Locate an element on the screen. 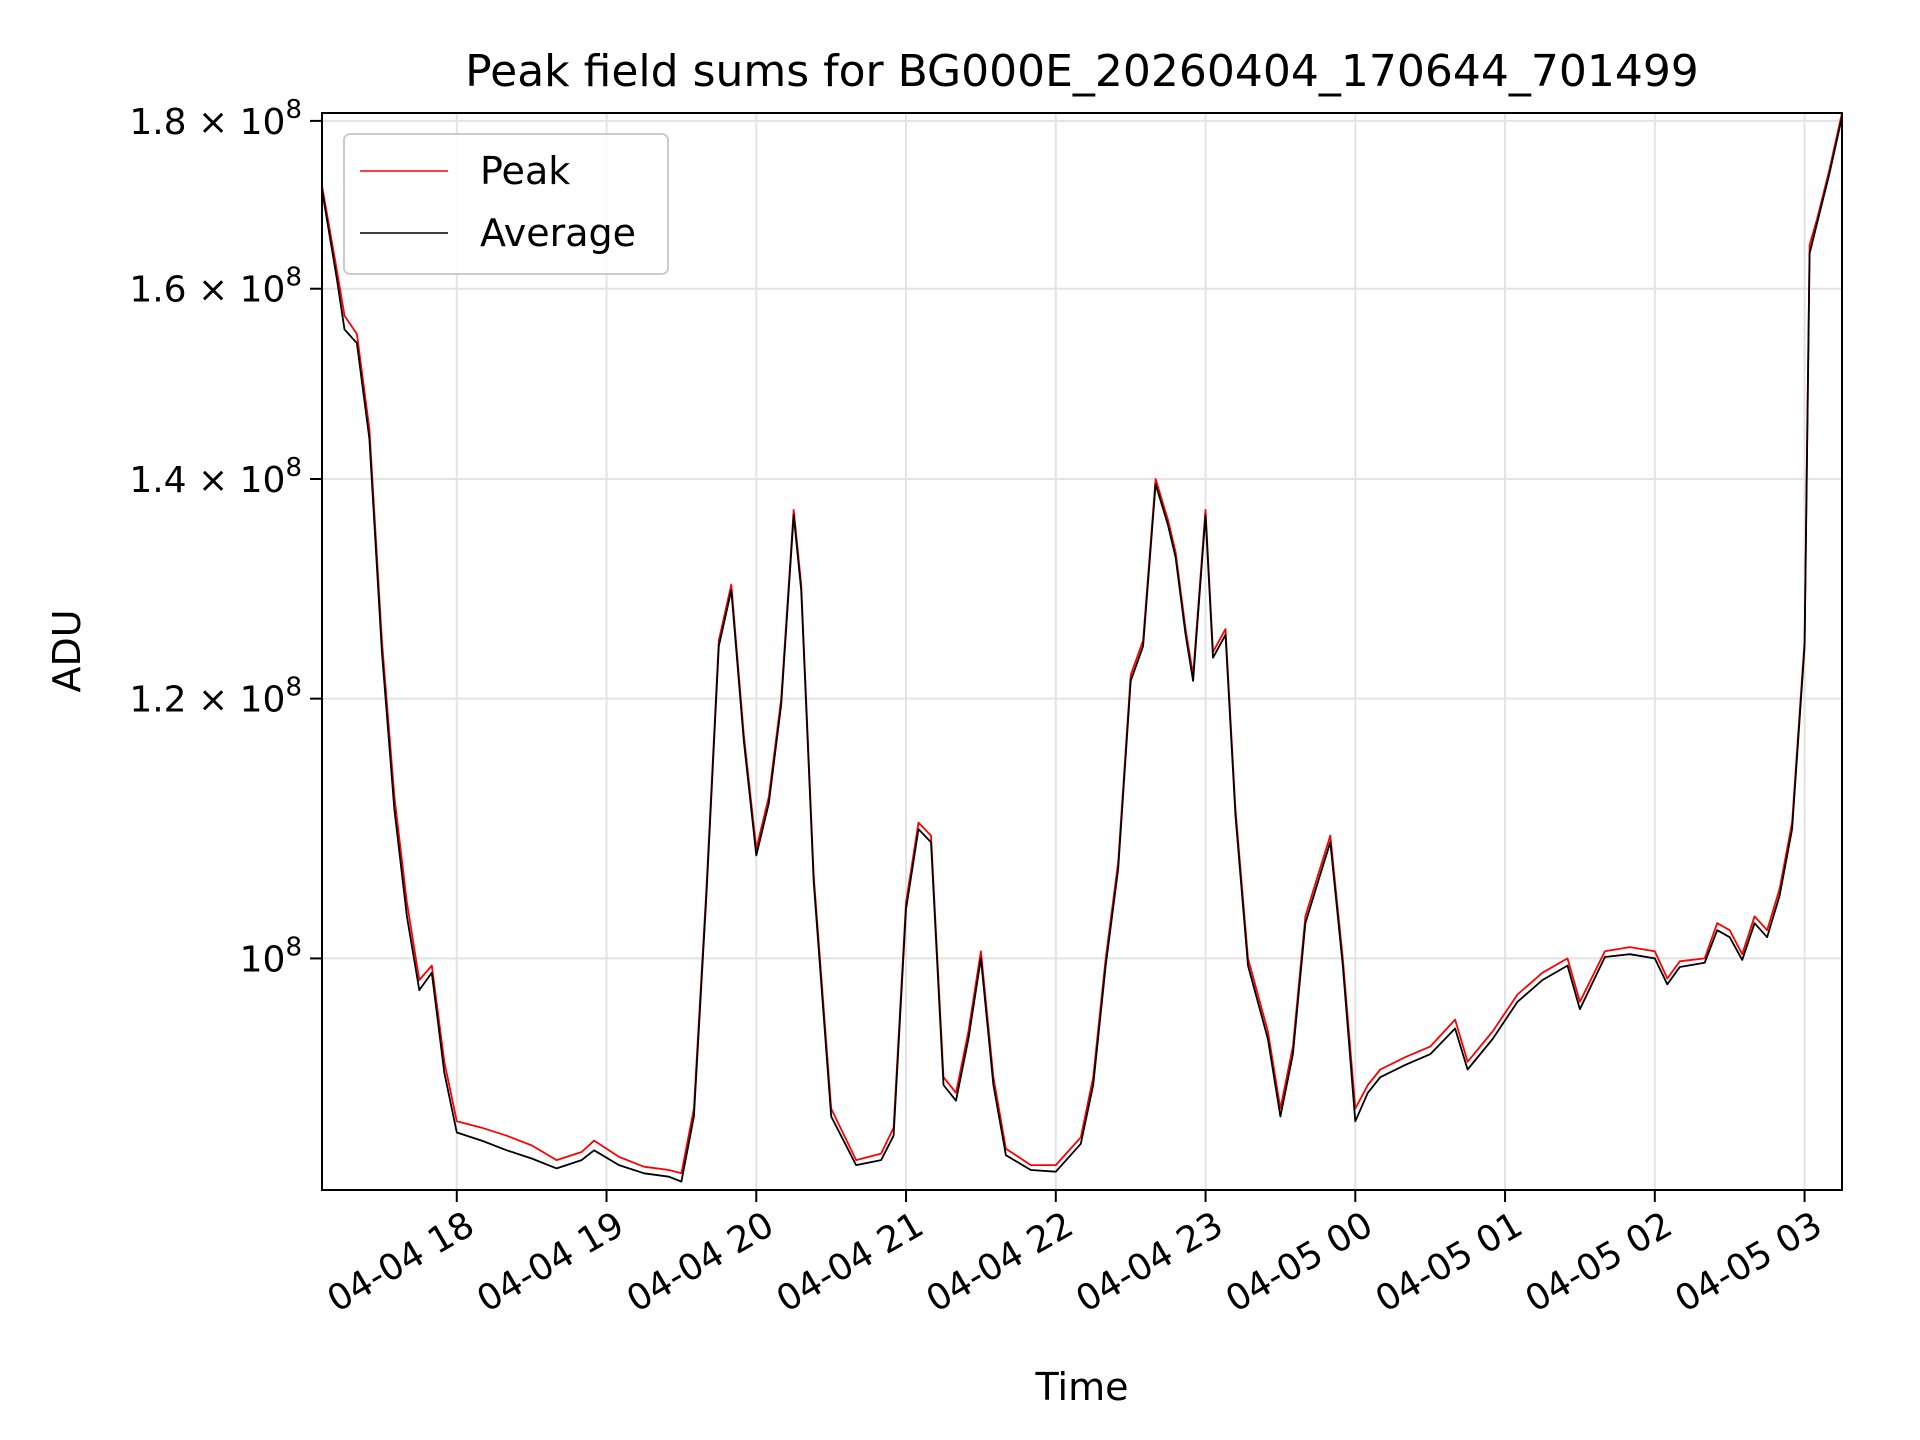 Image resolution: width=1920 pixels, height=1440 pixels. legend-label-average: Average is located at coordinates (558, 233).